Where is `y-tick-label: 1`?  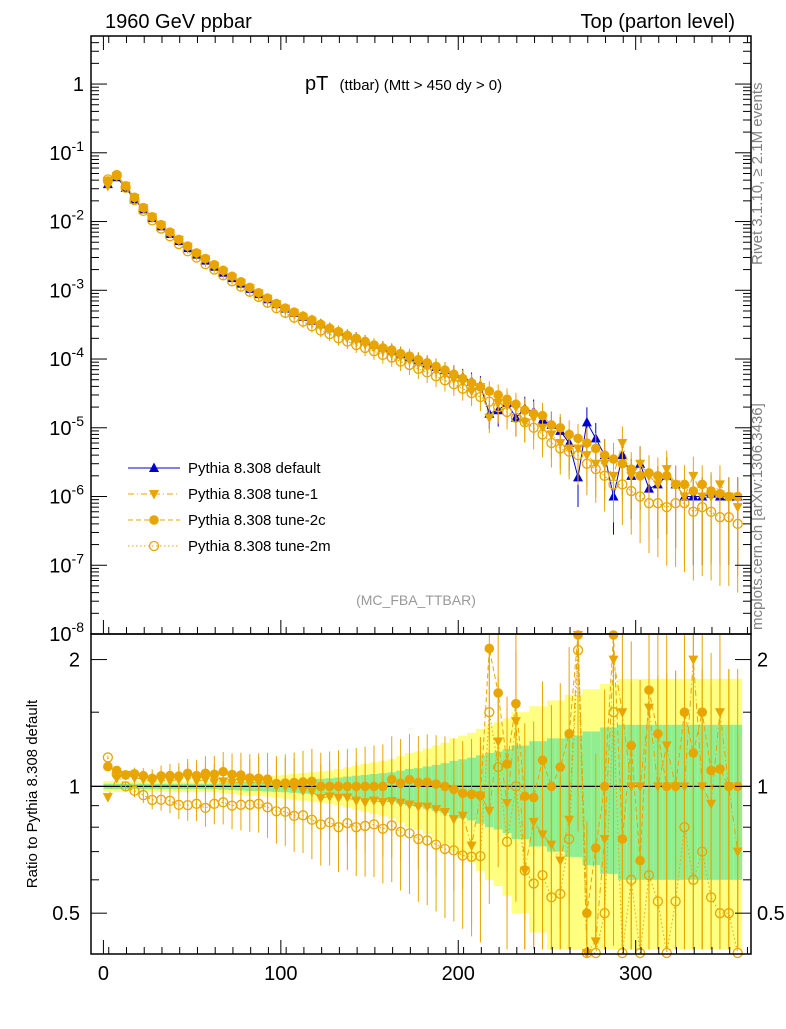 y-tick-label: 1 is located at coordinates (78, 85).